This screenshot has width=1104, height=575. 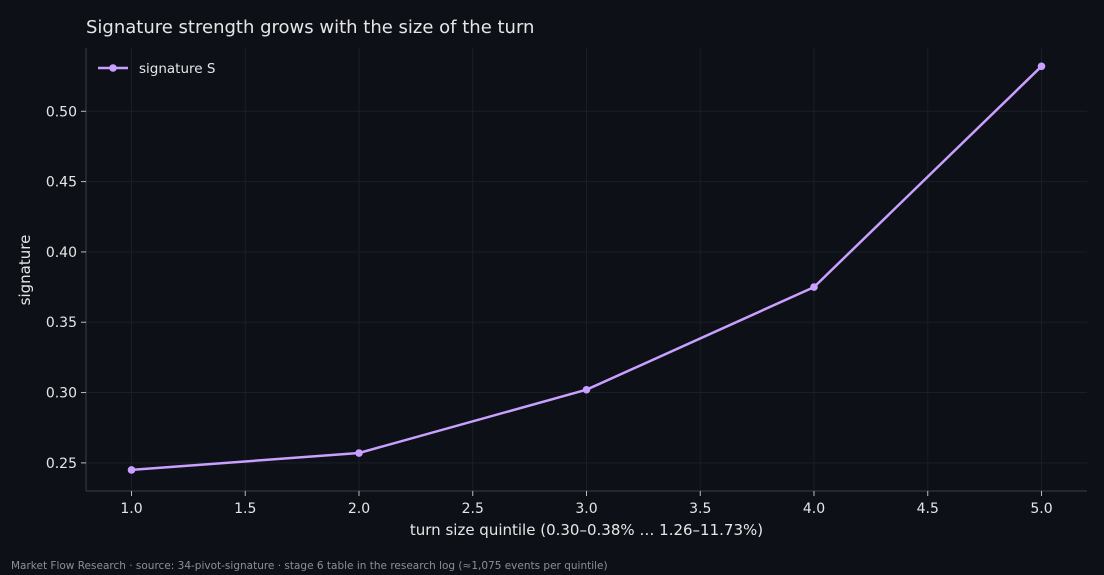 I want to click on y-tick-label: 0.25, so click(x=61, y=464).